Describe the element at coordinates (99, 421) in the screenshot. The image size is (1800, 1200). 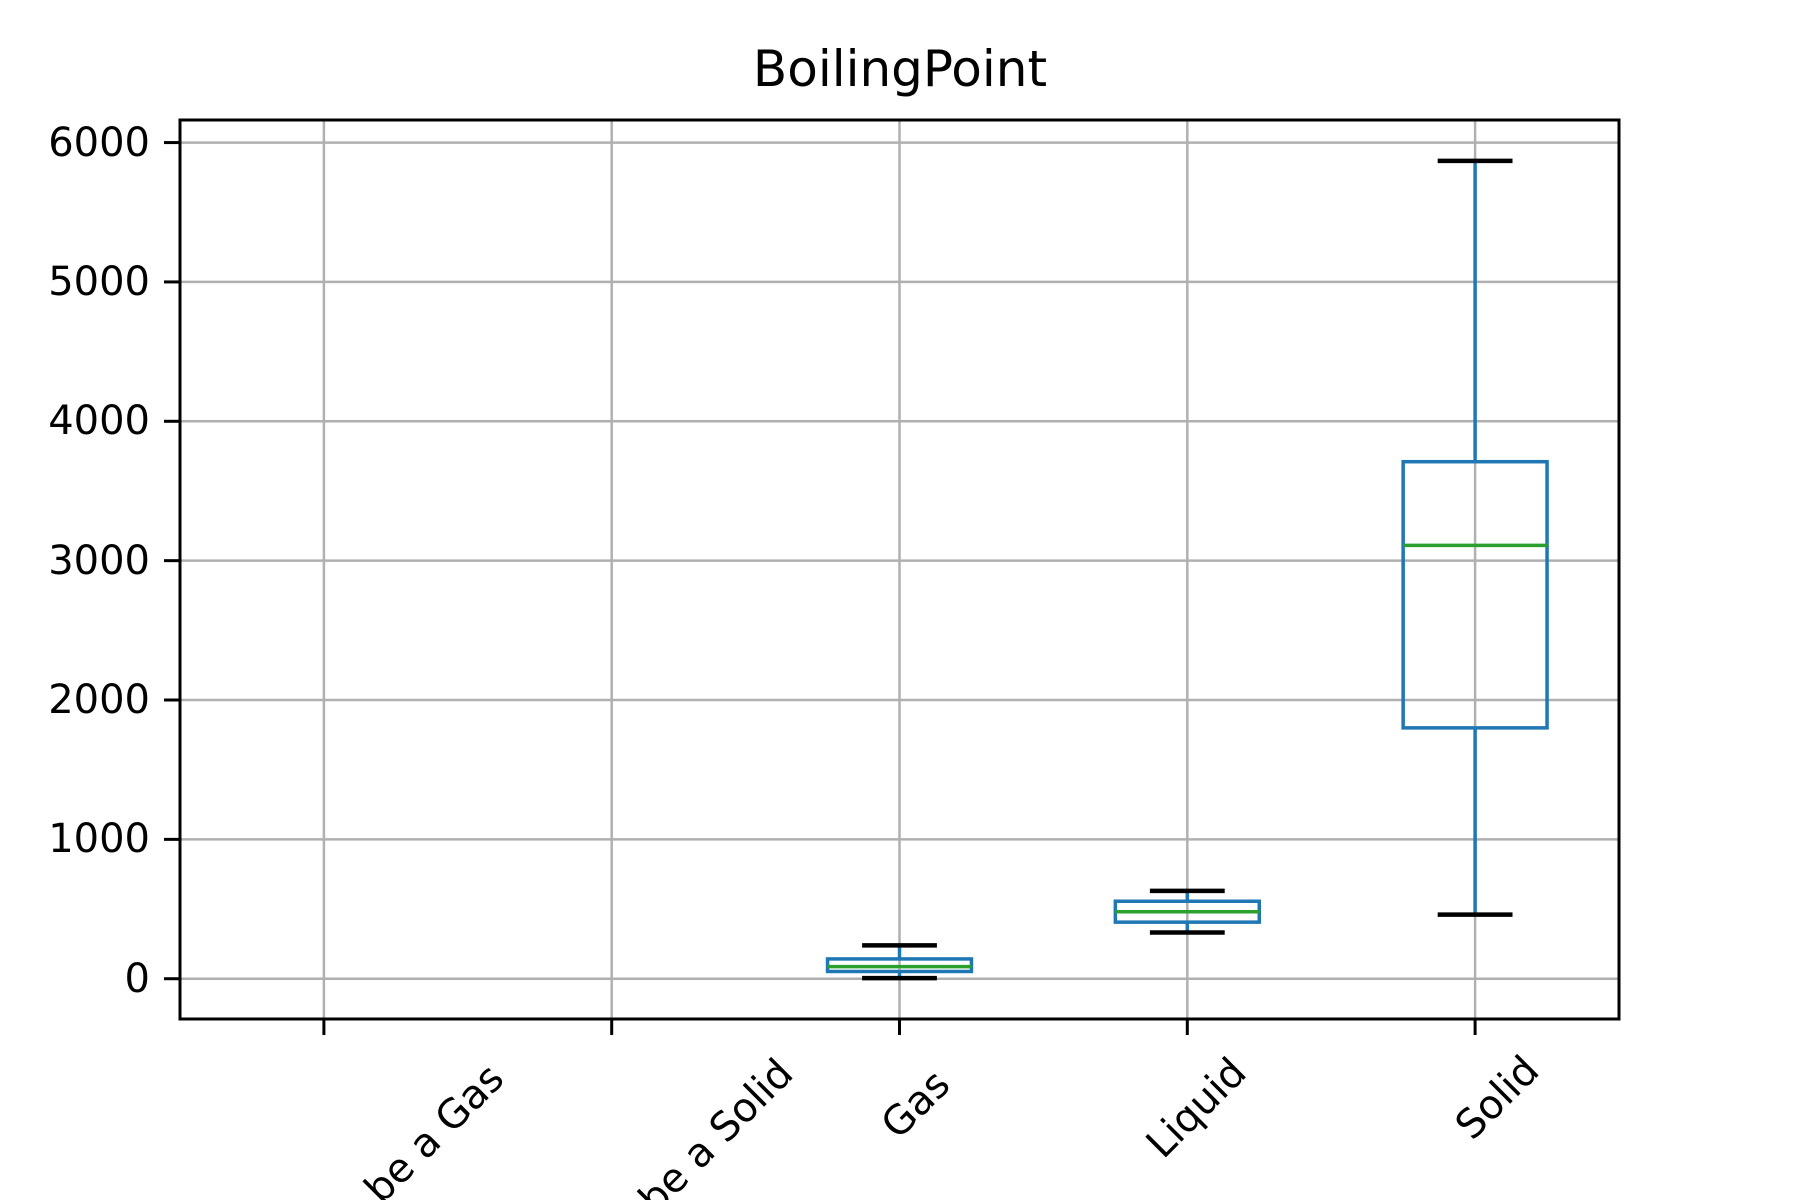
I see `y-tick-label: 4000` at that location.